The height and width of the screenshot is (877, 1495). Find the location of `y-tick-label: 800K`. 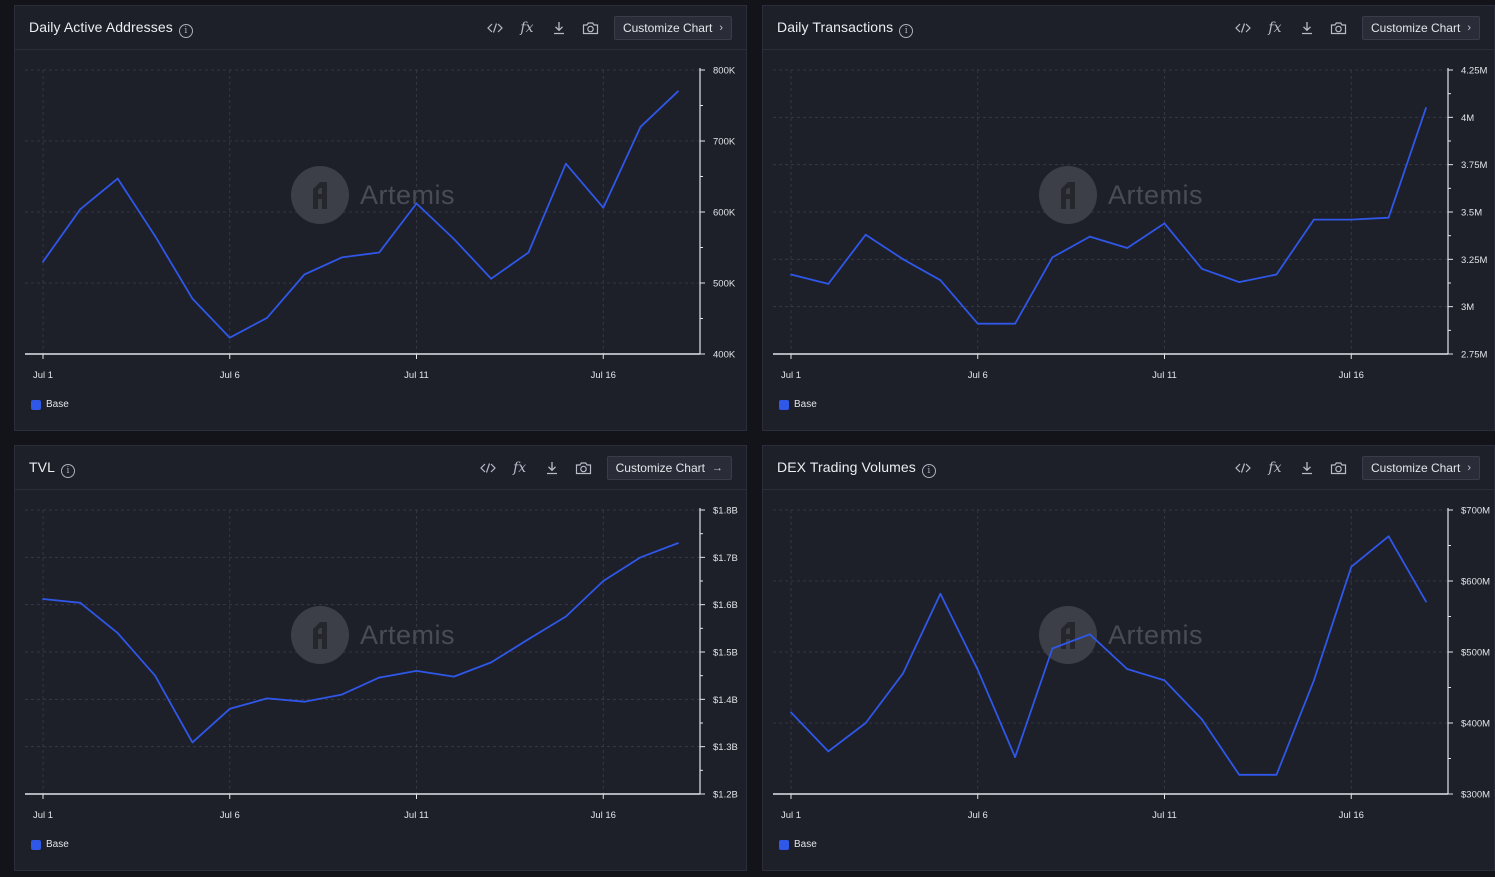

y-tick-label: 800K is located at coordinates (724, 71).